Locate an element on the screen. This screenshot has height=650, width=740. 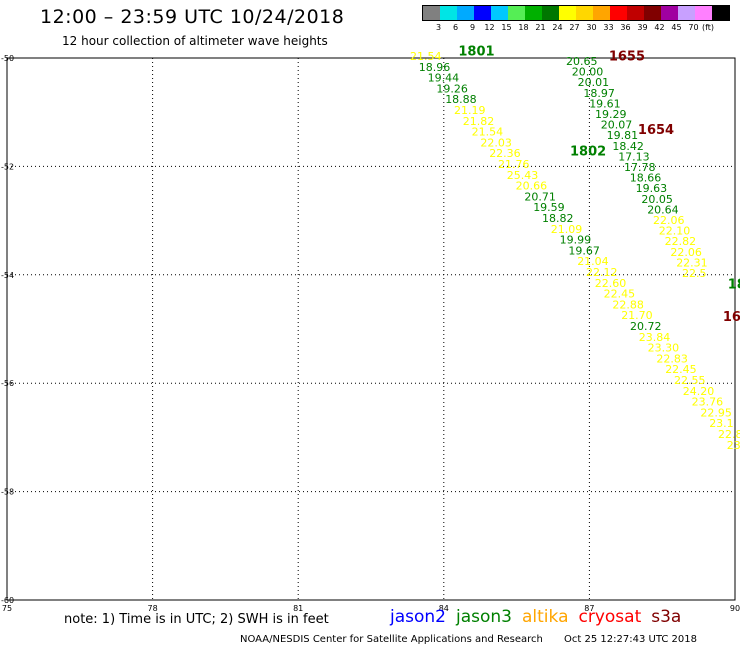
wave-height-label: 21.82 is located at coordinates (479, 121).